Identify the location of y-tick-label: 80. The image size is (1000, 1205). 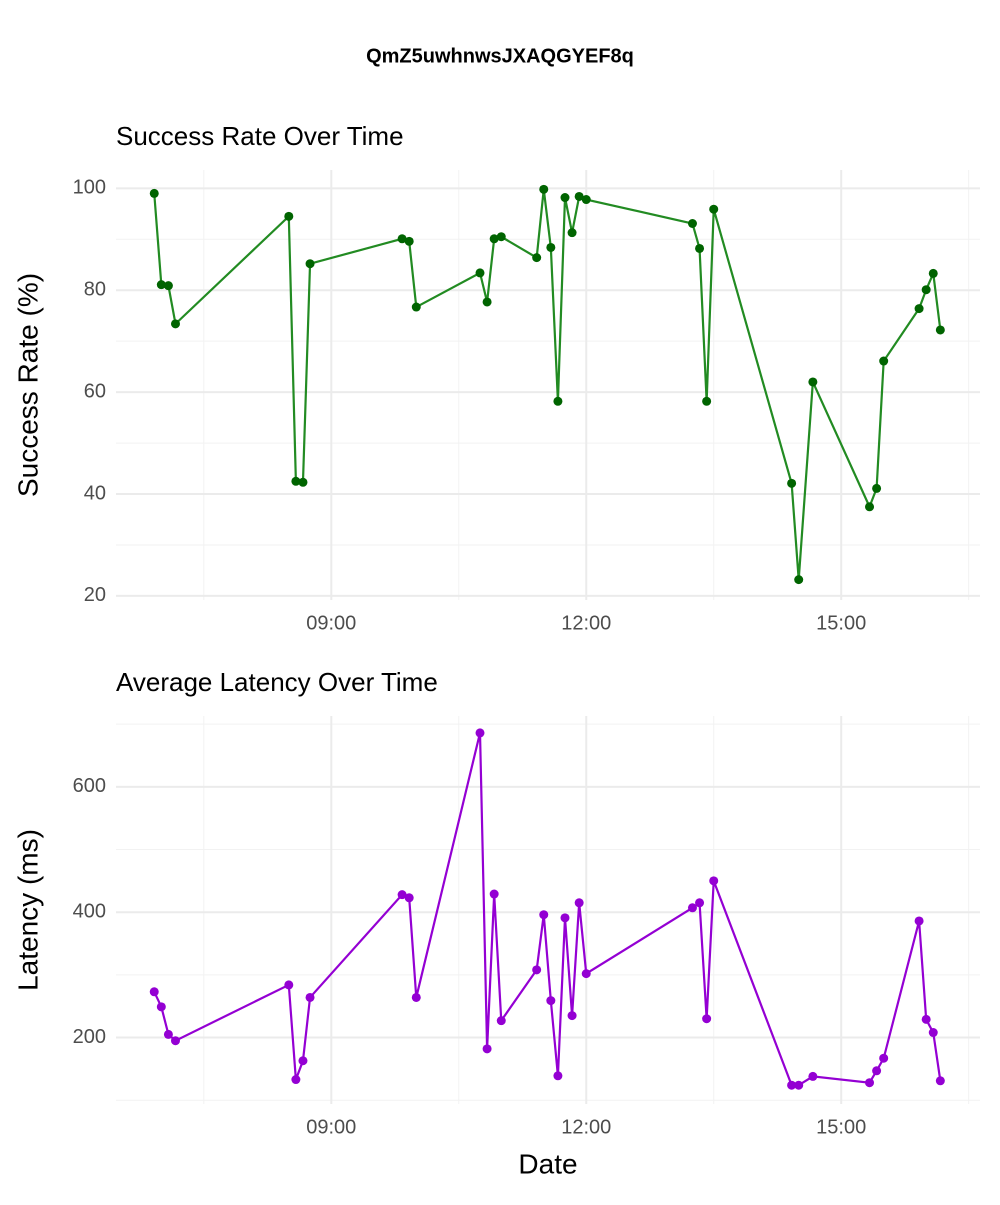
(95, 290).